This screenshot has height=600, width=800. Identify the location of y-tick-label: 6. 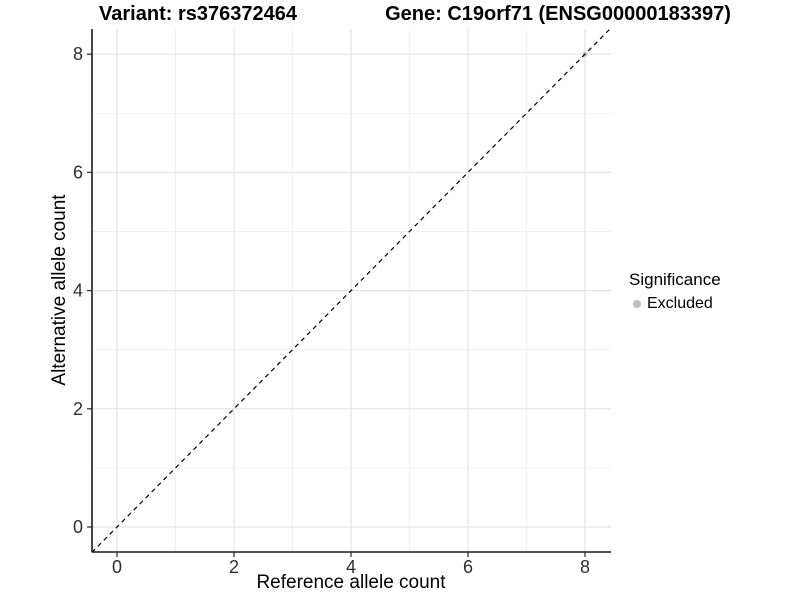
(78, 172).